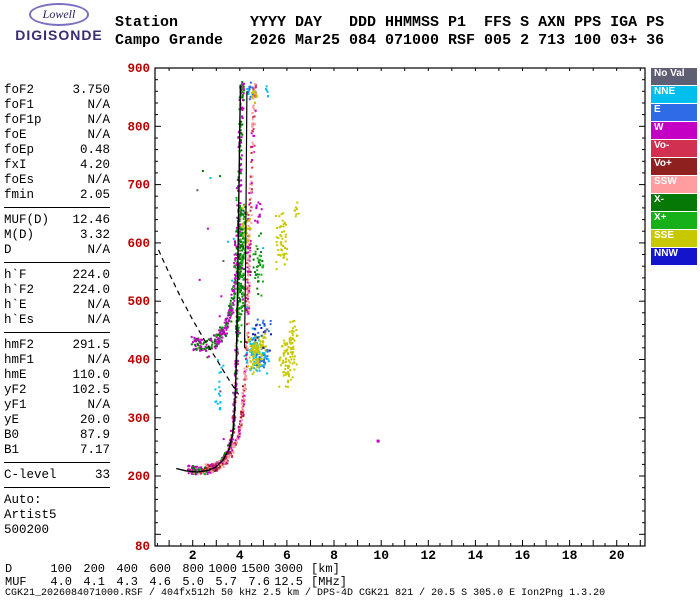 The image size is (700, 600). I want to click on svg-text: 12, so click(428, 555).